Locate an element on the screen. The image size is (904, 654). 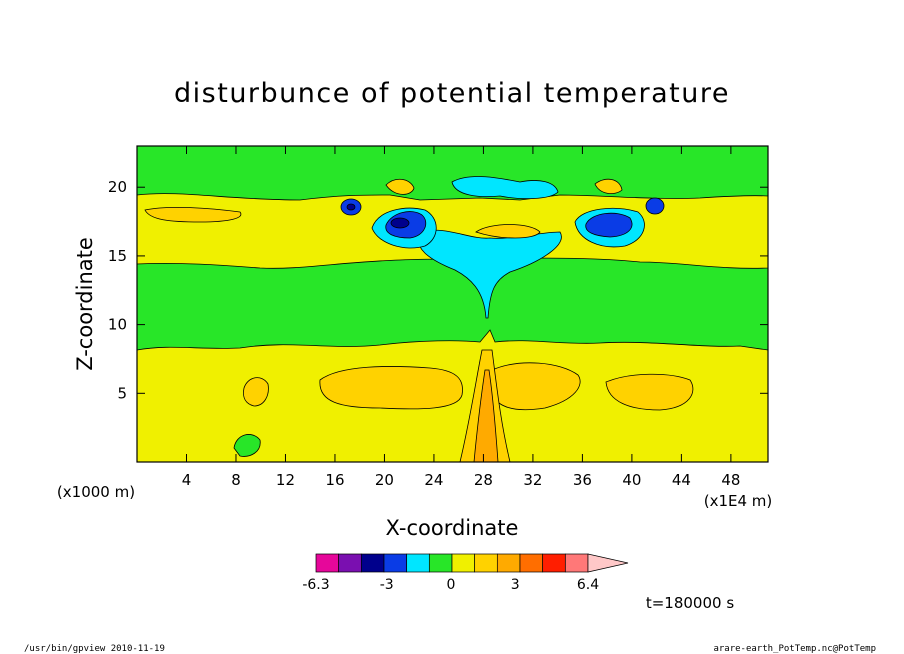
warm-blob-upper-center is located at coordinates (508, 231).